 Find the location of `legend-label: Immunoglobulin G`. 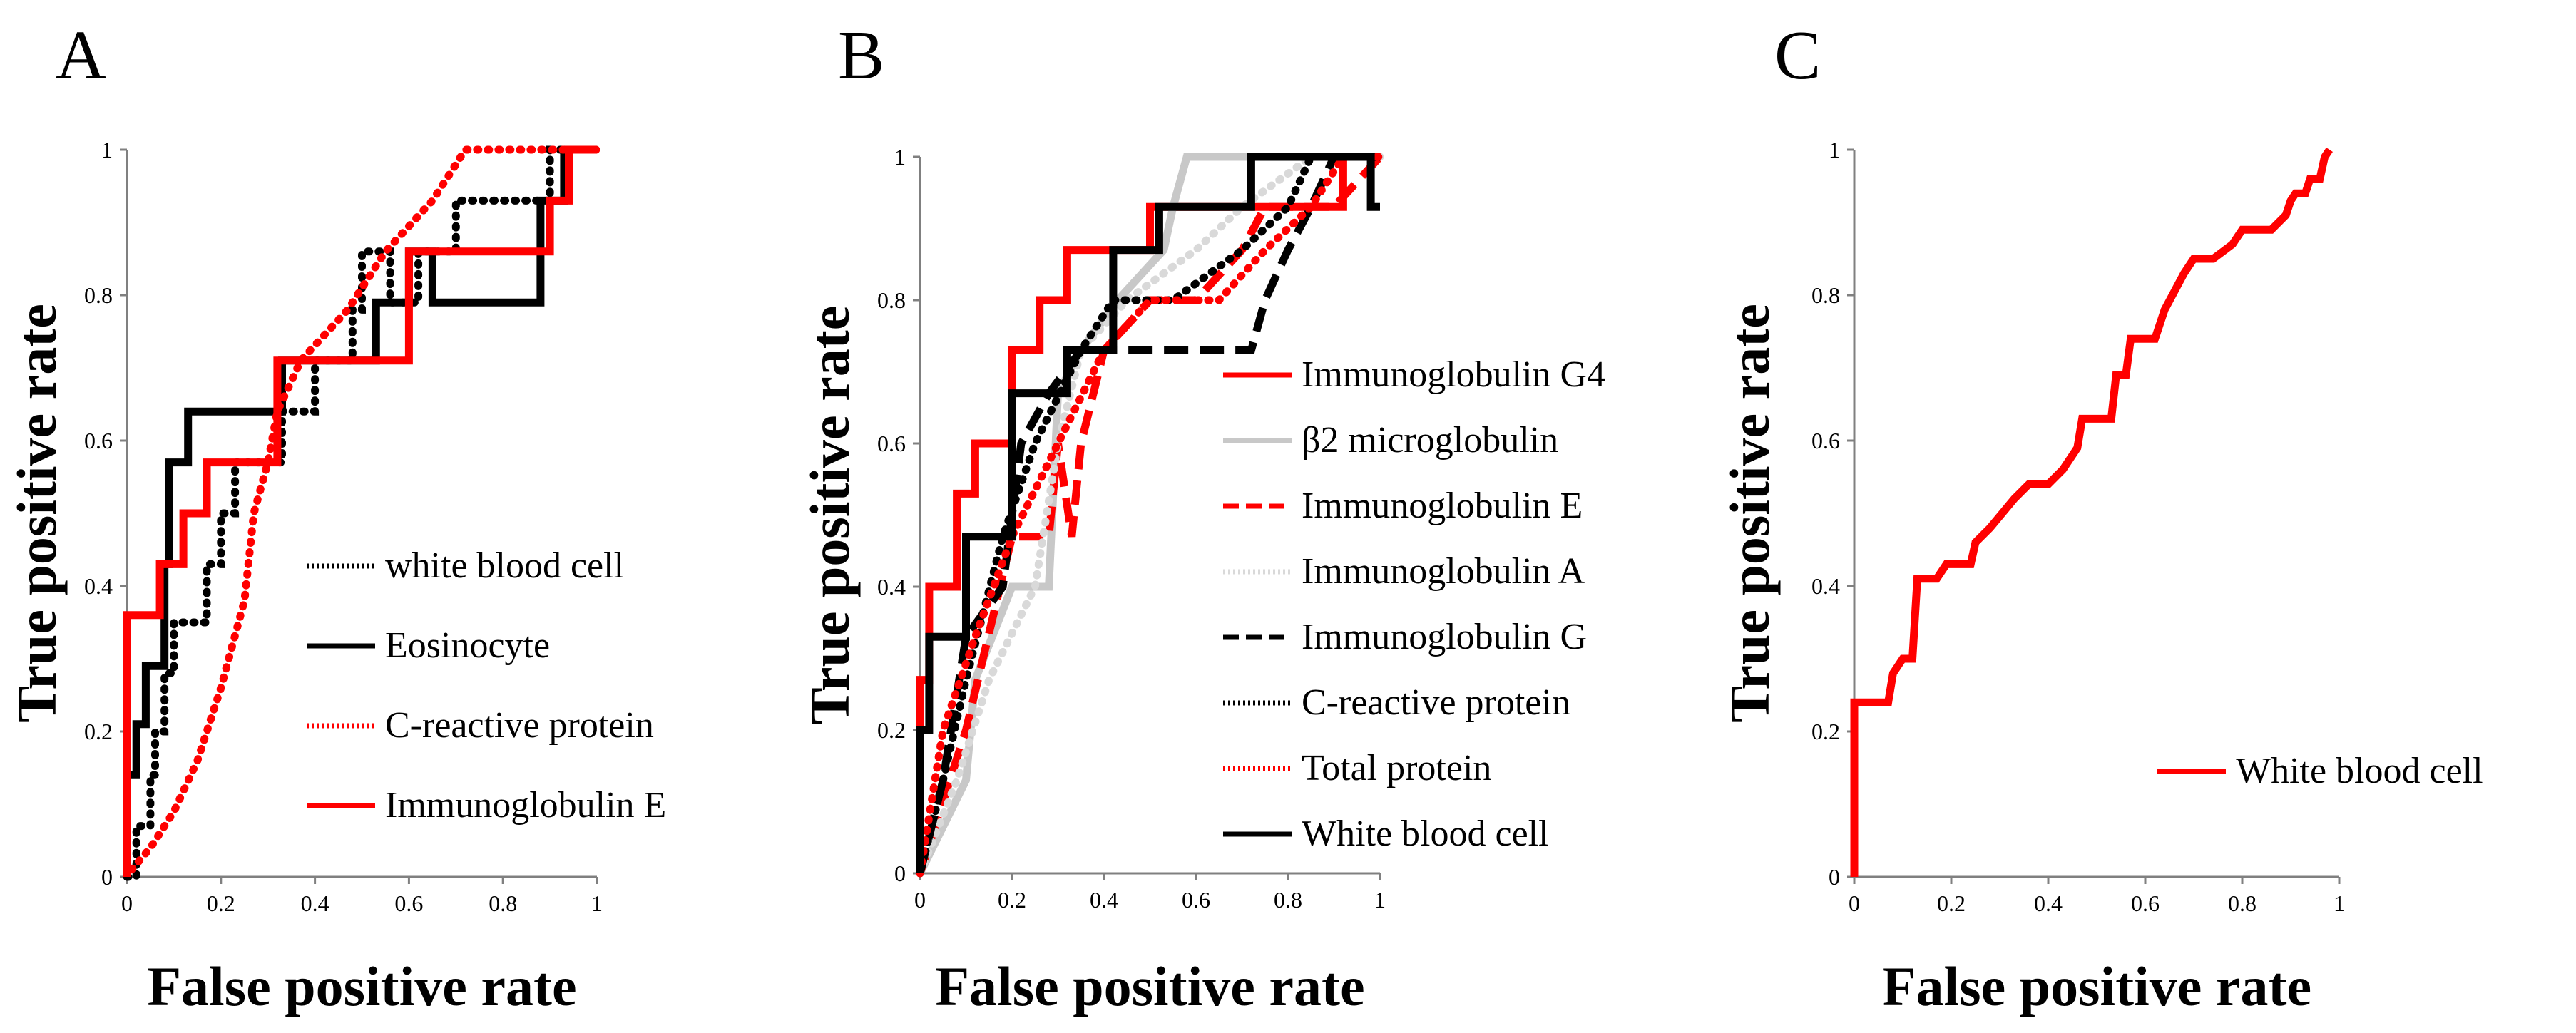

legend-label: Immunoglobulin G is located at coordinates (1444, 637).